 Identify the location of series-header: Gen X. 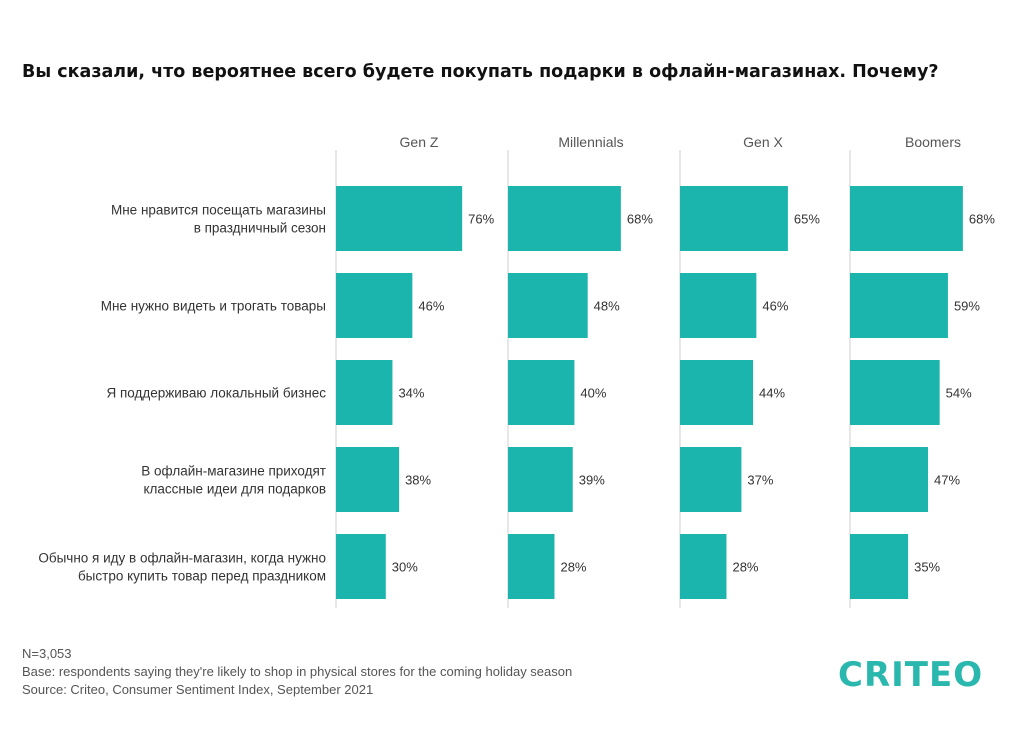
(763, 142).